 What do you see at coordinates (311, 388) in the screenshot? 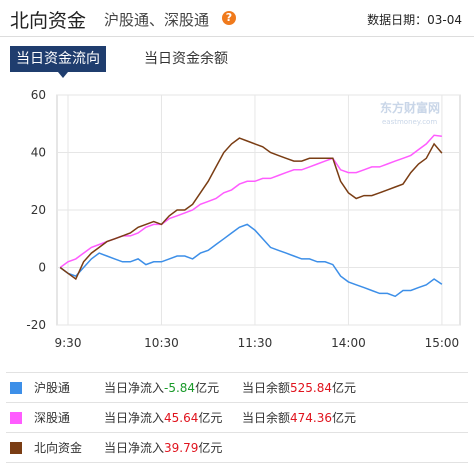
I see `balance: 525.84` at bounding box center [311, 388].